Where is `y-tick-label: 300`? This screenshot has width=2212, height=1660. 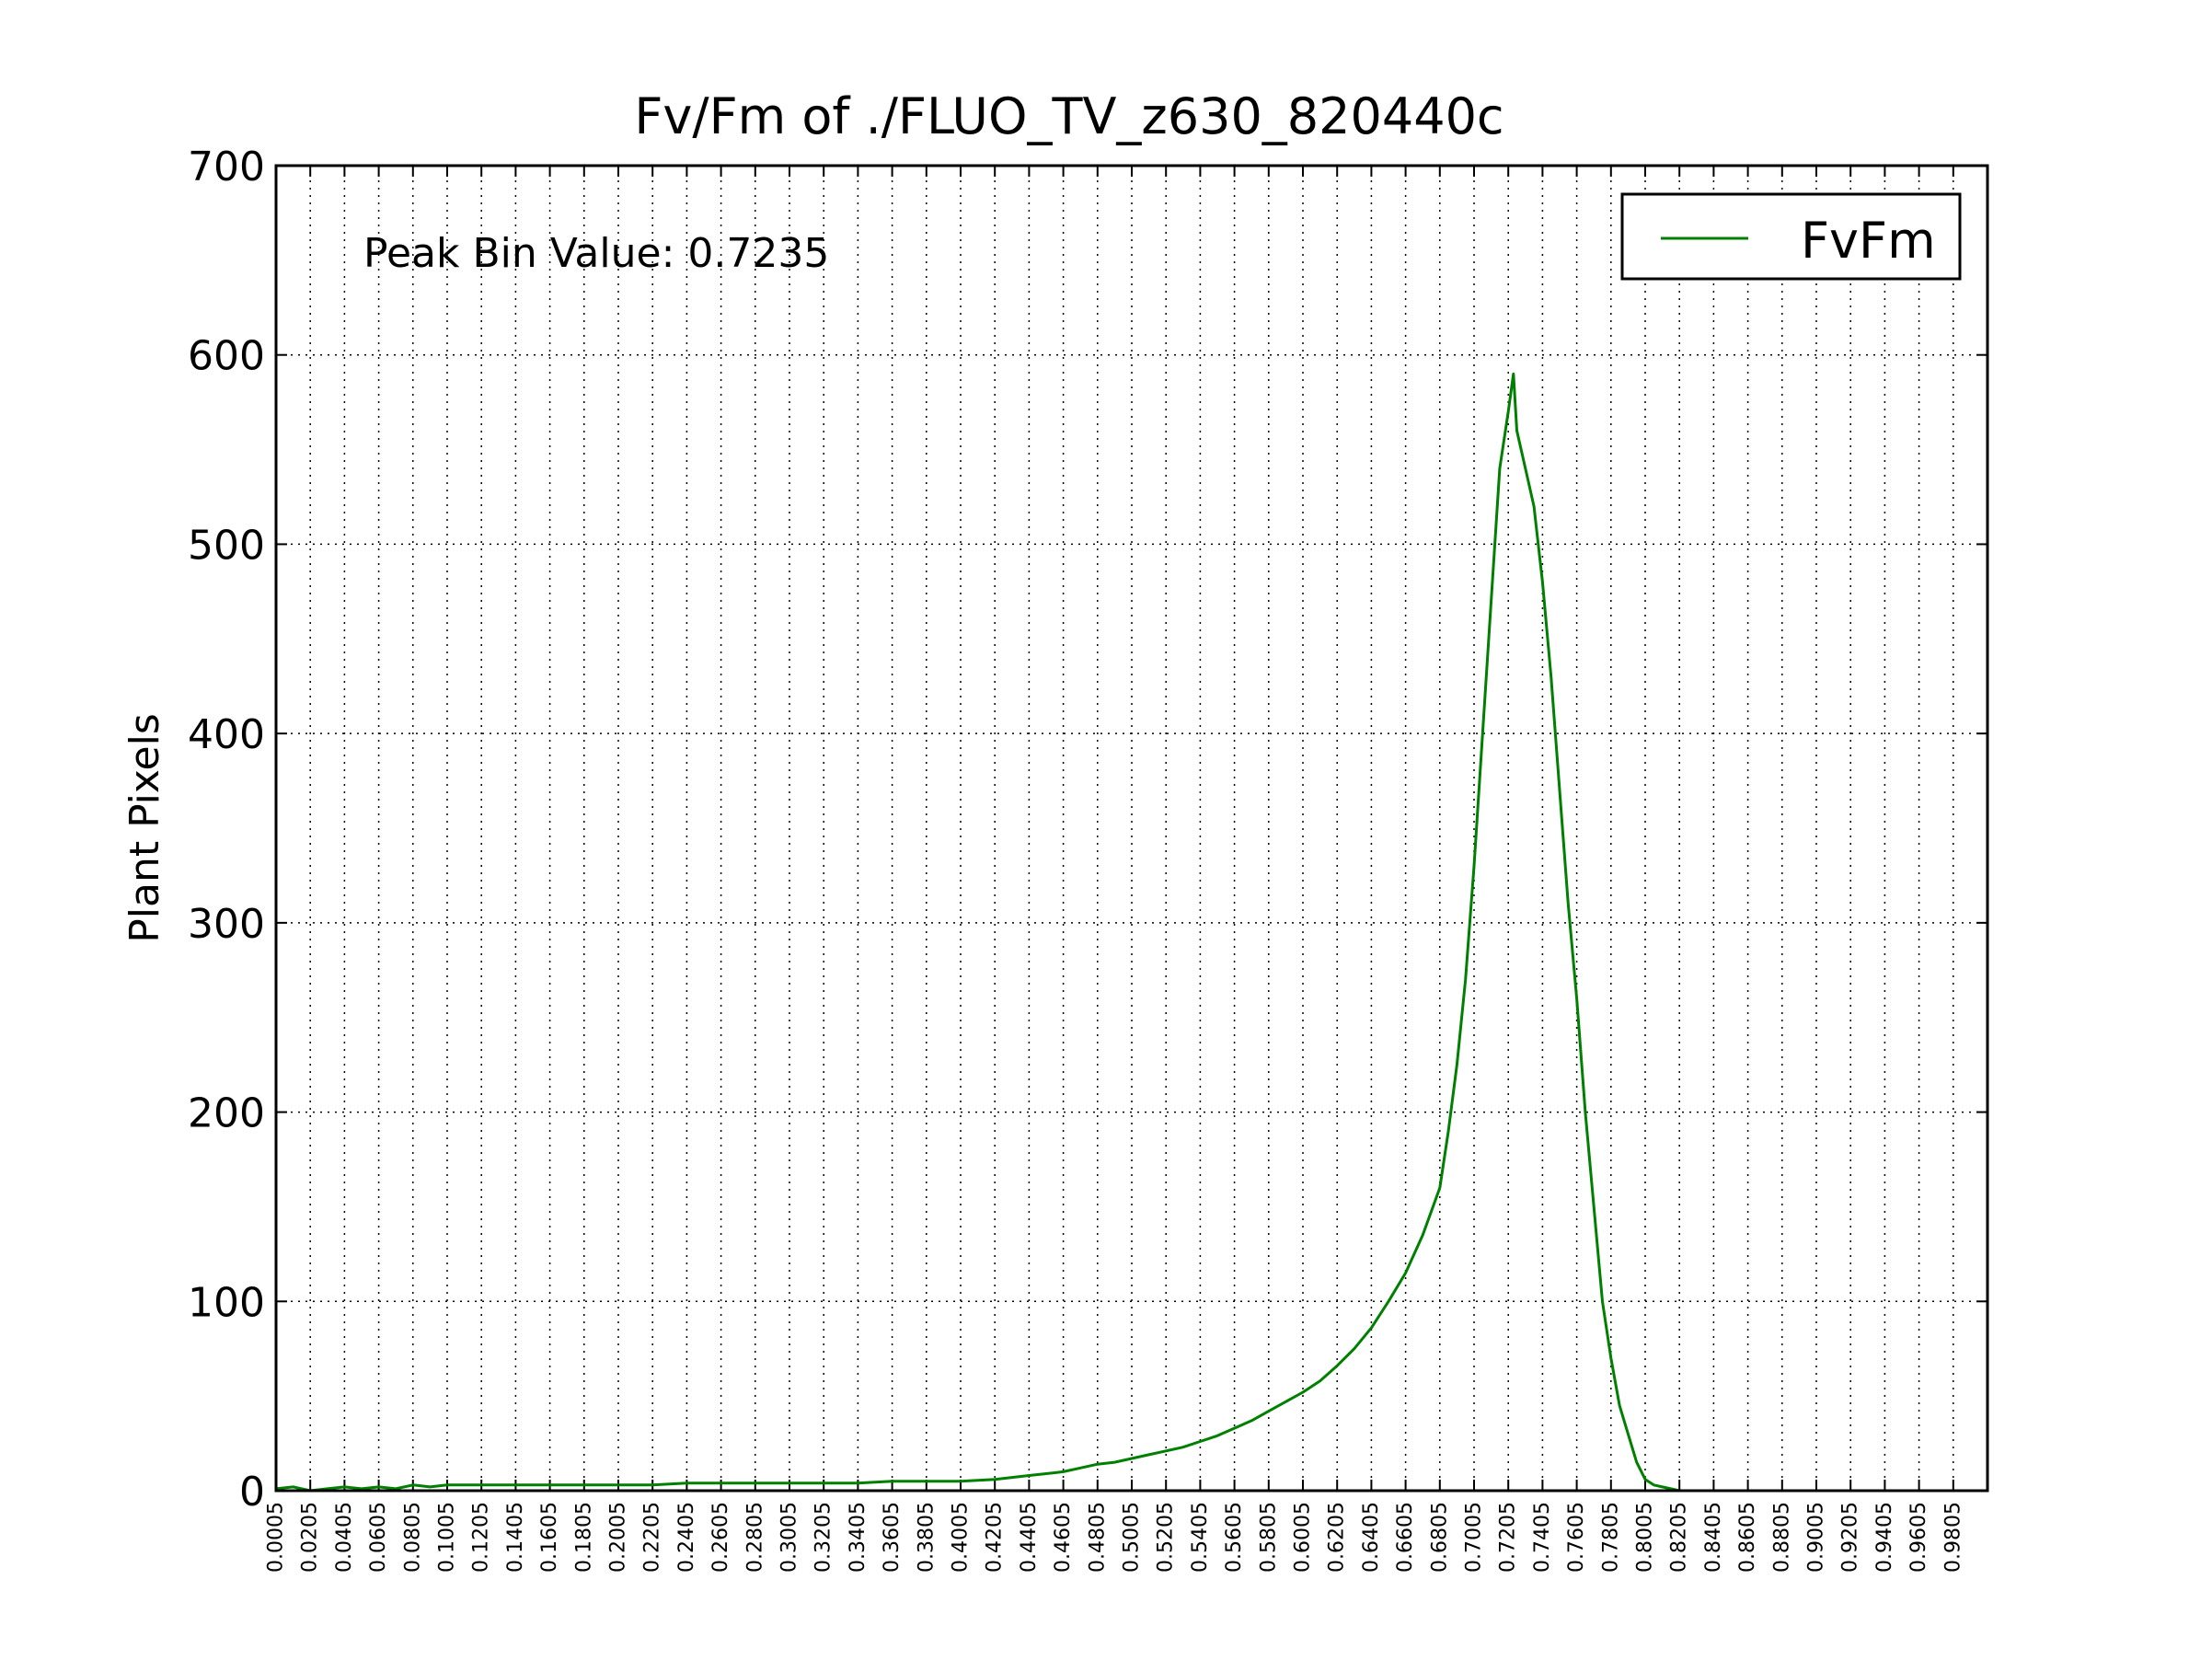
y-tick-label: 300 is located at coordinates (226, 924).